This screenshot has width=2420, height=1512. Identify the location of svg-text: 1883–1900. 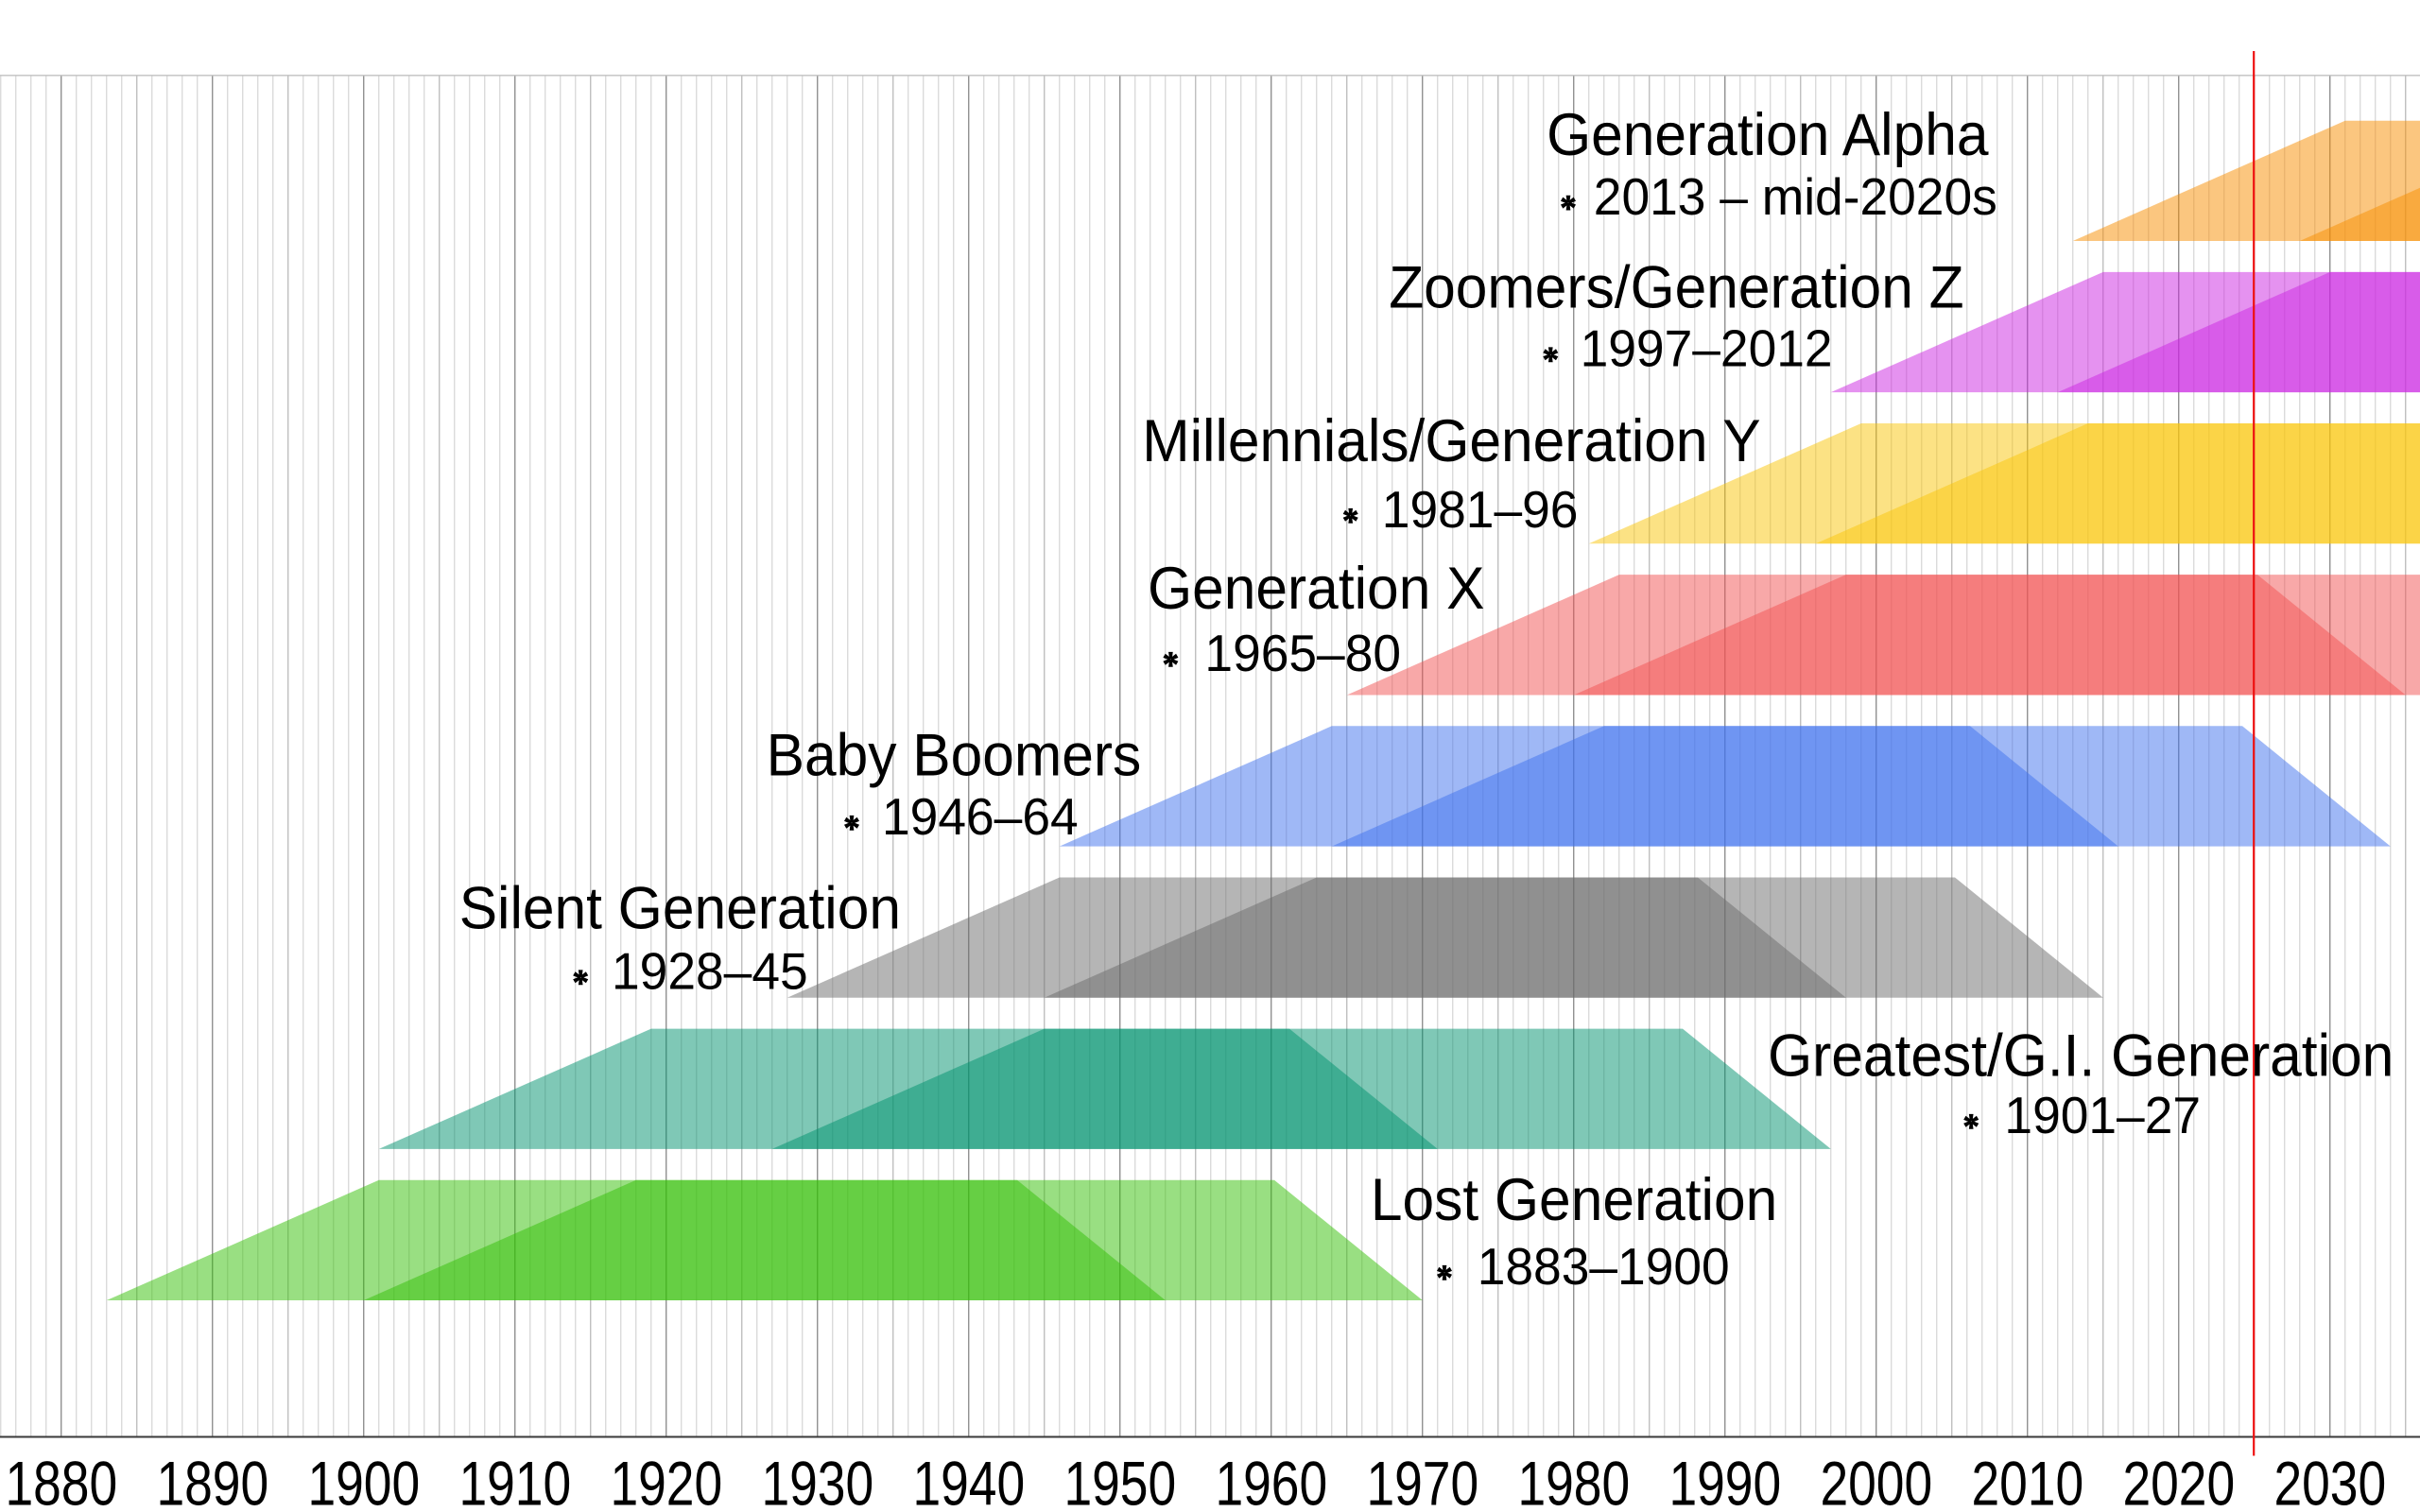
(1604, 1267).